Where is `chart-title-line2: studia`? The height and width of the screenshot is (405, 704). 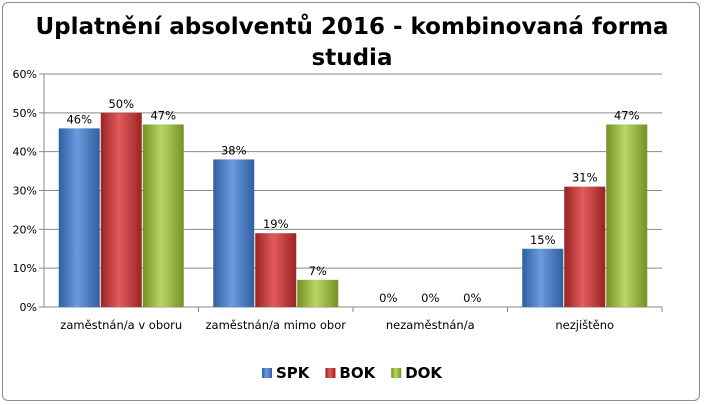
chart-title-line2: studia is located at coordinates (352, 58).